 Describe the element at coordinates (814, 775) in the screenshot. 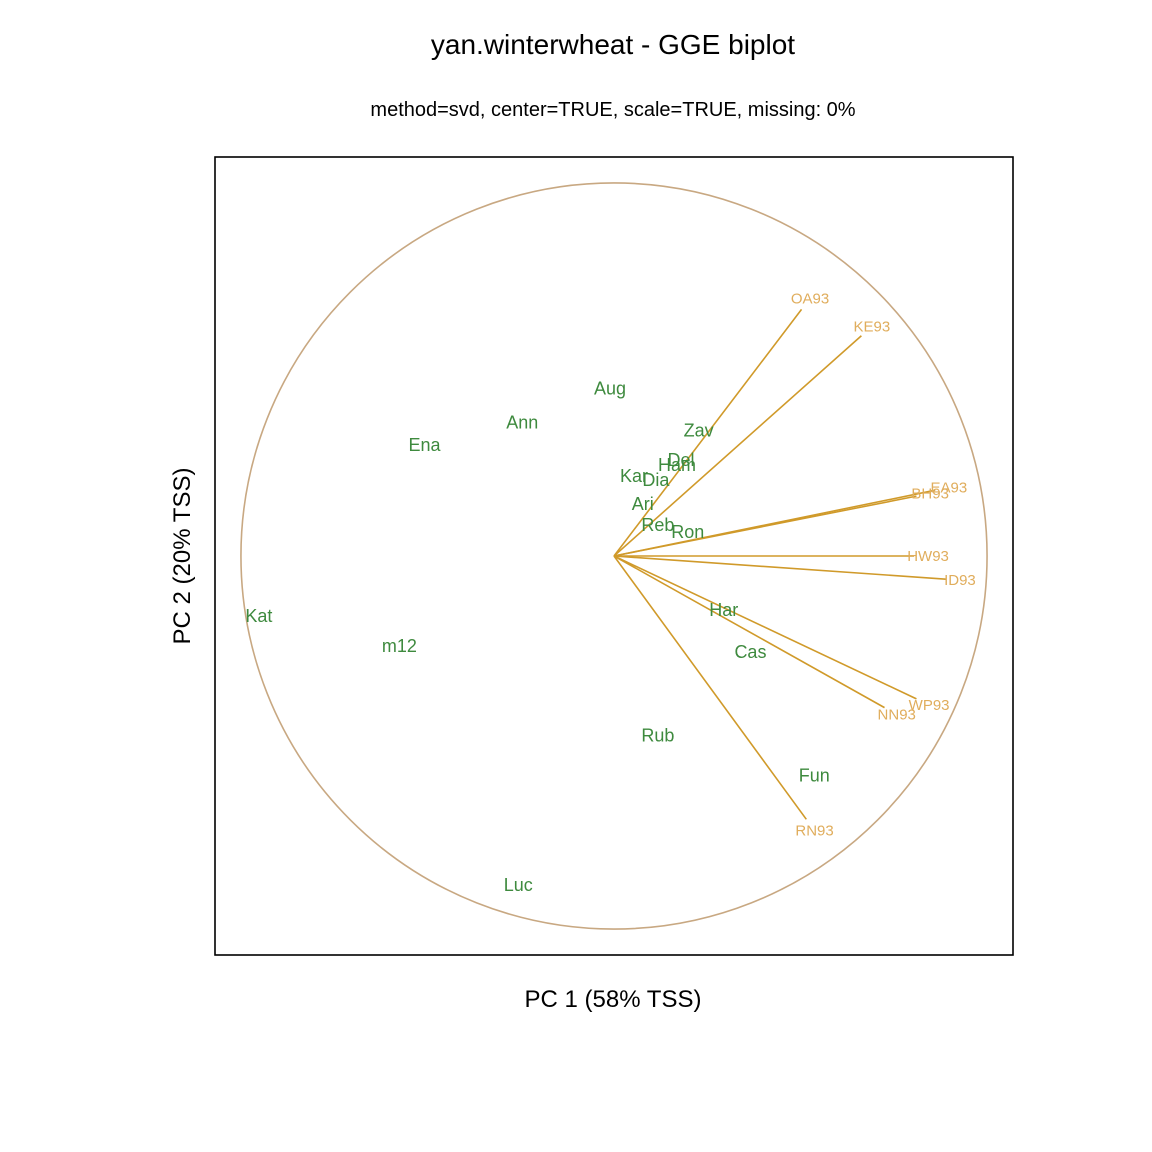

I see `genotype-label-fun: Fun` at that location.